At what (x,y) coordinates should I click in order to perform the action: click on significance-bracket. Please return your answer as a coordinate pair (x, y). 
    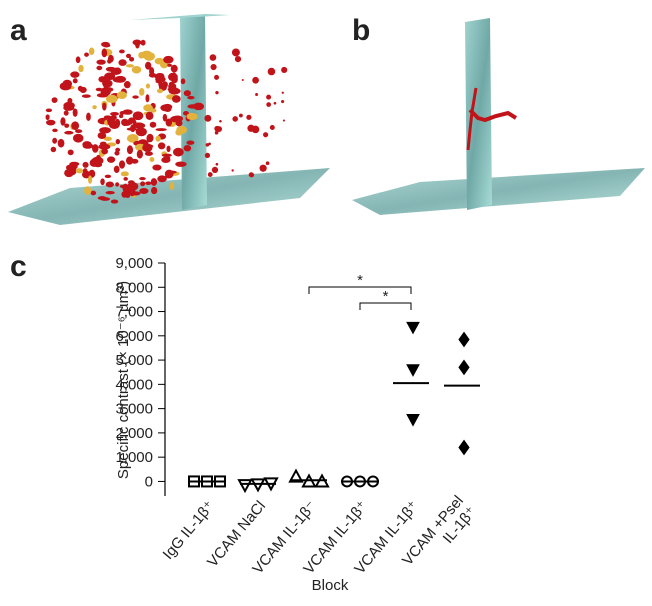
    Looking at the image, I should click on (360, 290).